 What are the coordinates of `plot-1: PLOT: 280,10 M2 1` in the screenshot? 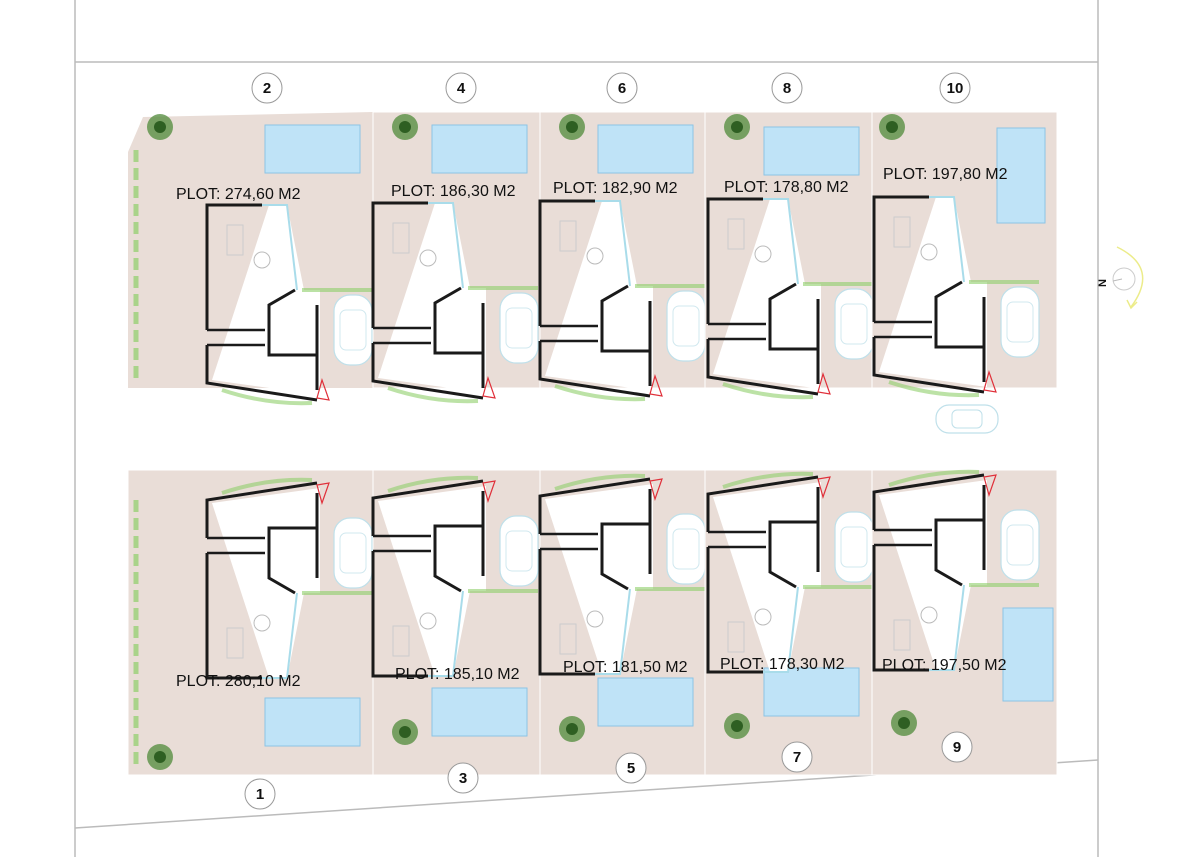 It's located at (250, 639).